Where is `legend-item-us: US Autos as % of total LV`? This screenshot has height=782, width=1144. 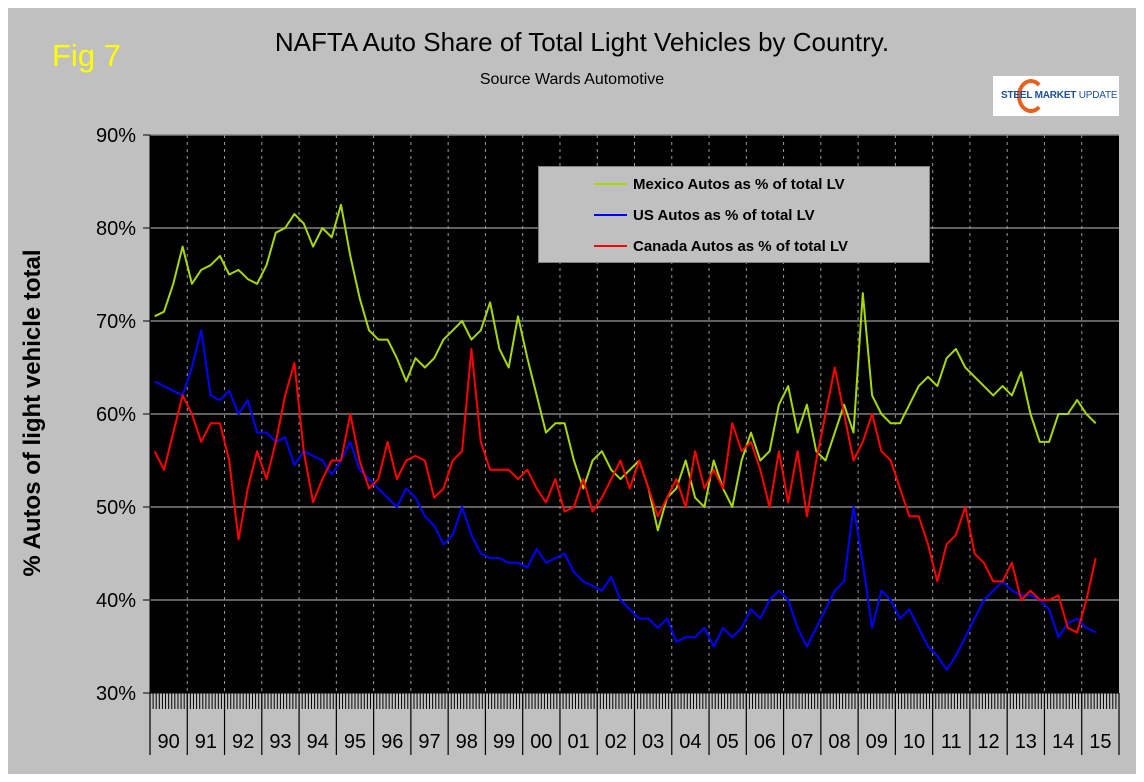
legend-item-us: US Autos as % of total LV is located at coordinates (704, 215).